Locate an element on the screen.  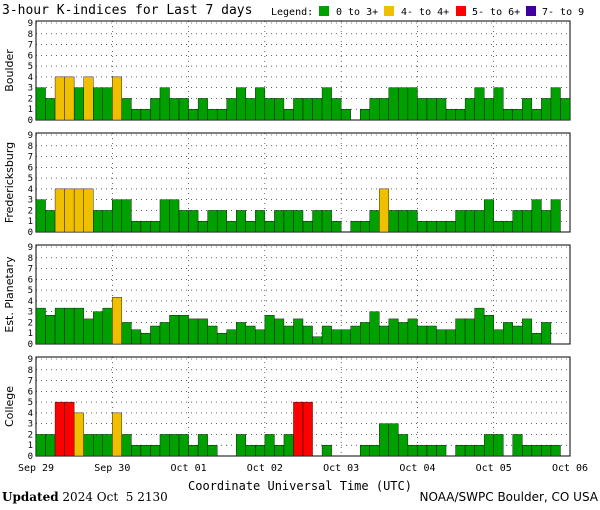
y-tick-label: 9 is located at coordinates (30, 136).